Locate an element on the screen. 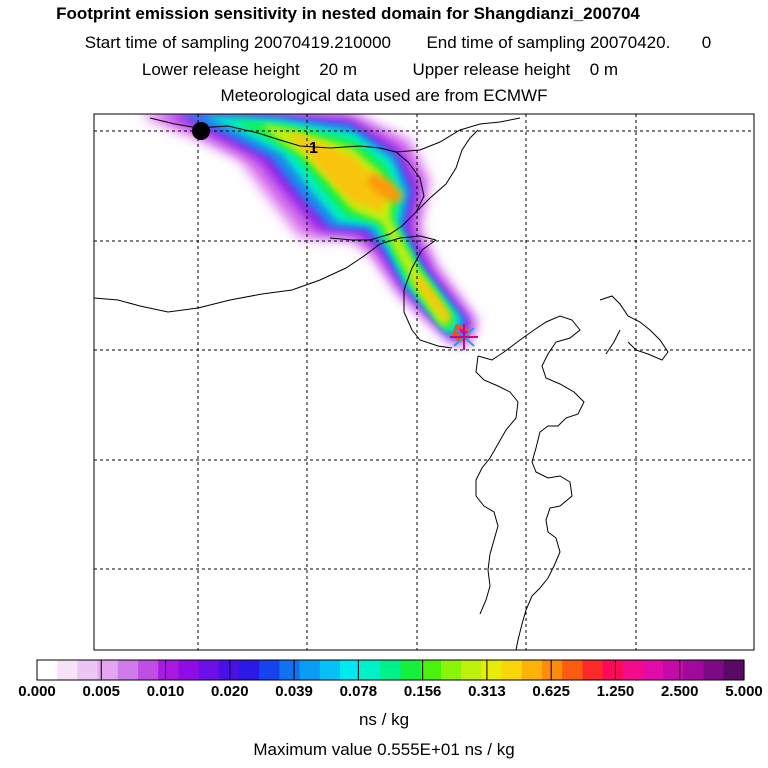 The width and height of the screenshot is (768, 768). legend-tick-label: 0.039 is located at coordinates (294, 691).